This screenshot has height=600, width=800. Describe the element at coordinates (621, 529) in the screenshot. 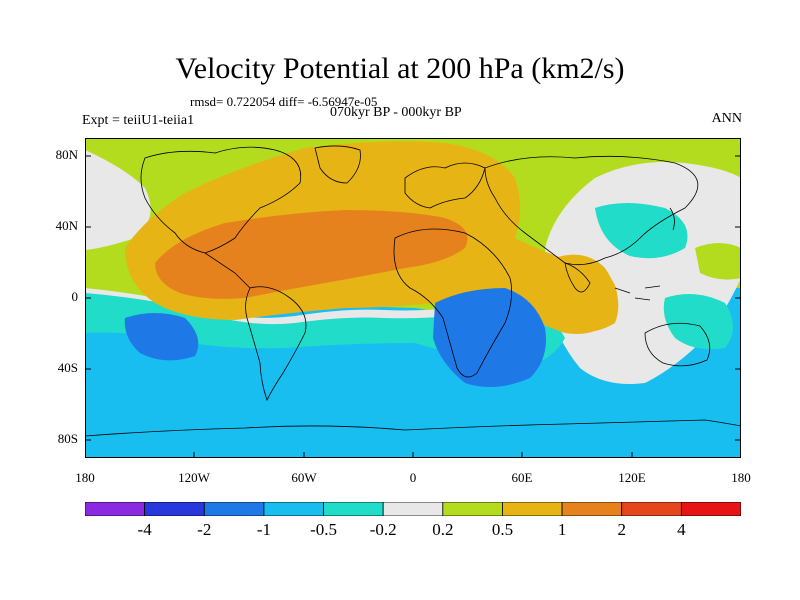

I see `colorbar-label: 2` at that location.